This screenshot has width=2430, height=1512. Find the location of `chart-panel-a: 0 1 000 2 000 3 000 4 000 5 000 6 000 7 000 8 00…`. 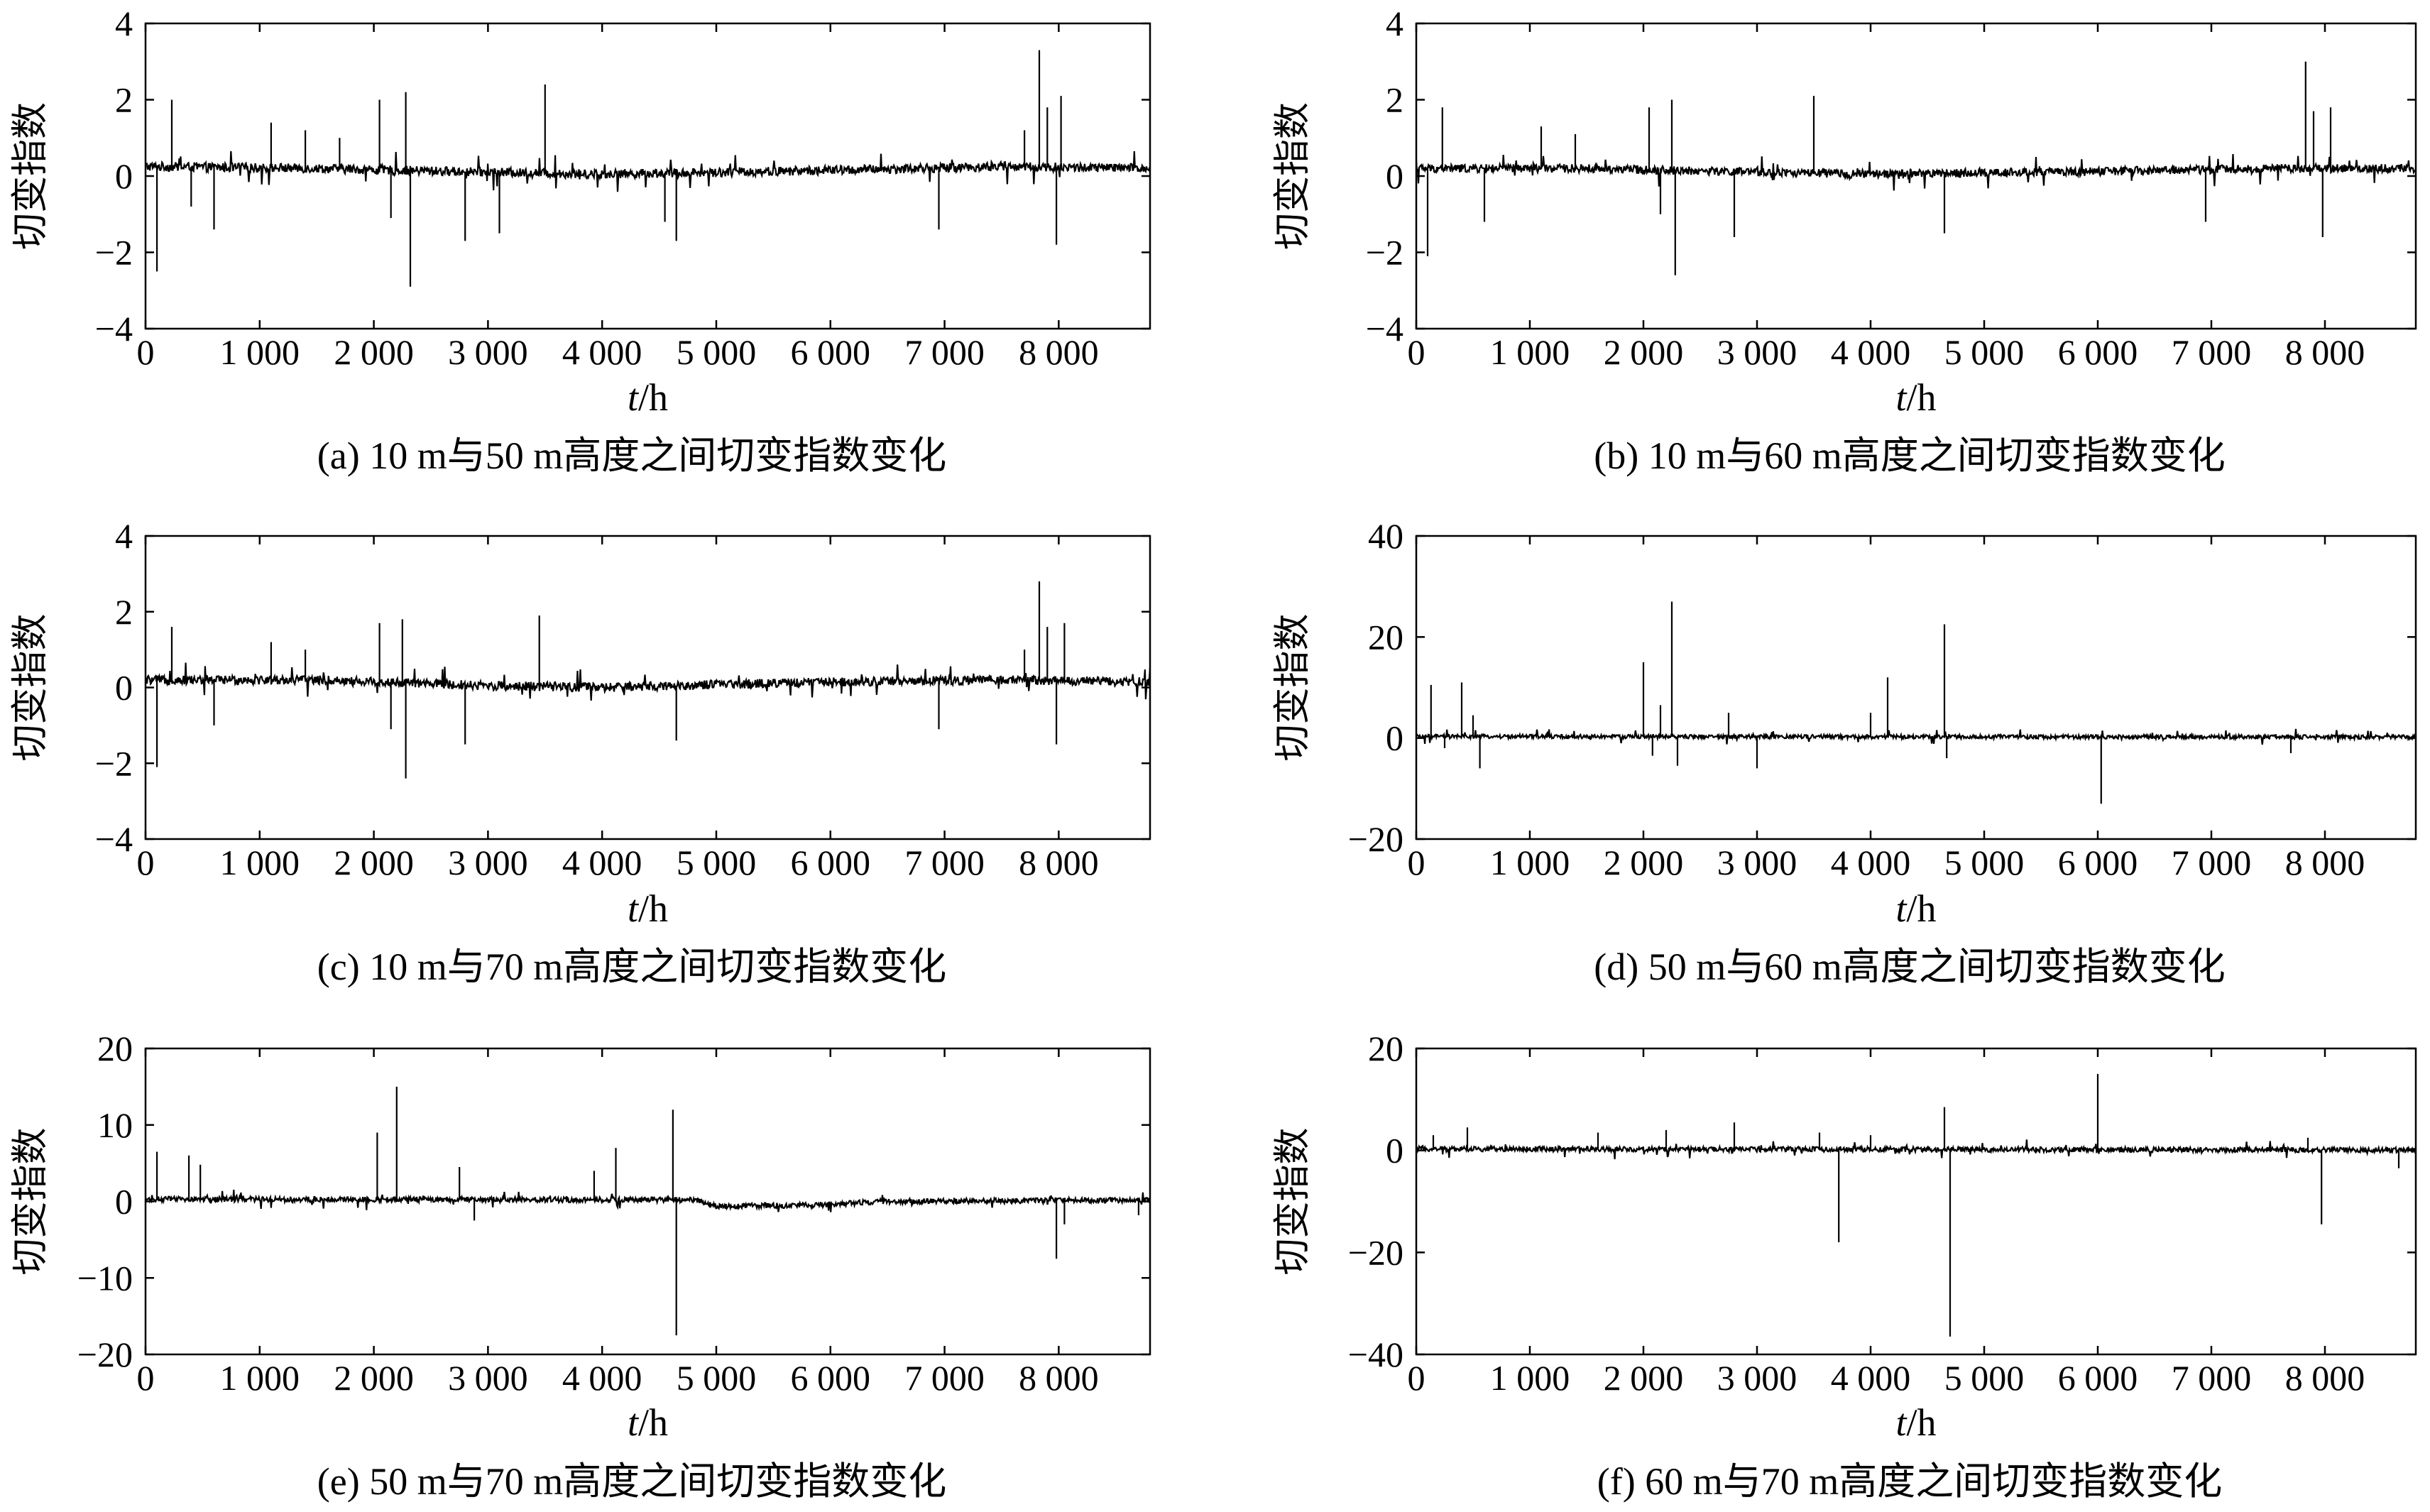

chart-panel-a: 0 1 000 2 000 3 000 4 000 5 000 6 000 7 000 8 00… is located at coordinates (581, 241).